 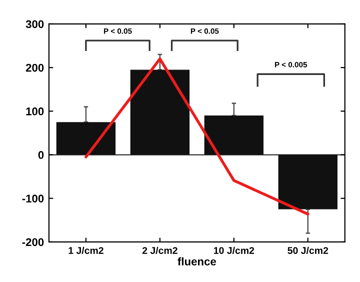 I want to click on y-tick-label: 300, so click(x=35, y=24).